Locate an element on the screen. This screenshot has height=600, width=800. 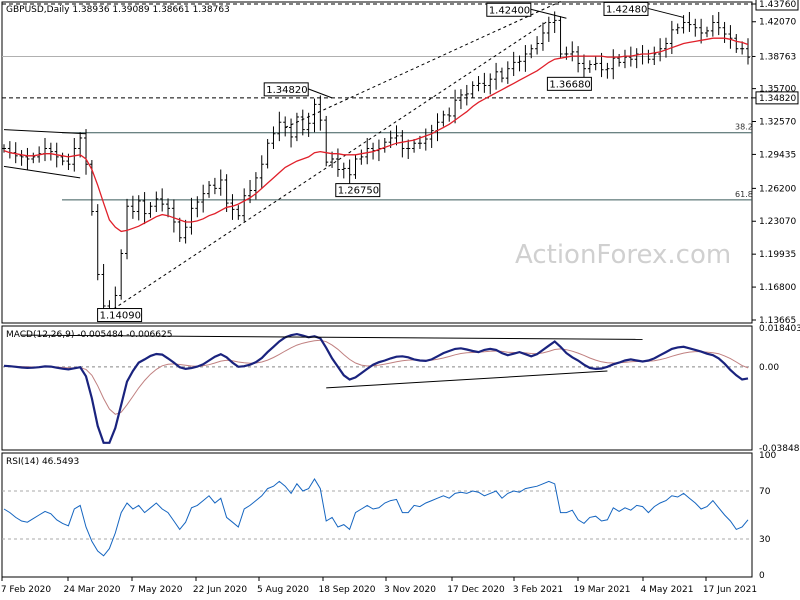
x-axis-label: 17 Dec 2020 is located at coordinates (476, 590).